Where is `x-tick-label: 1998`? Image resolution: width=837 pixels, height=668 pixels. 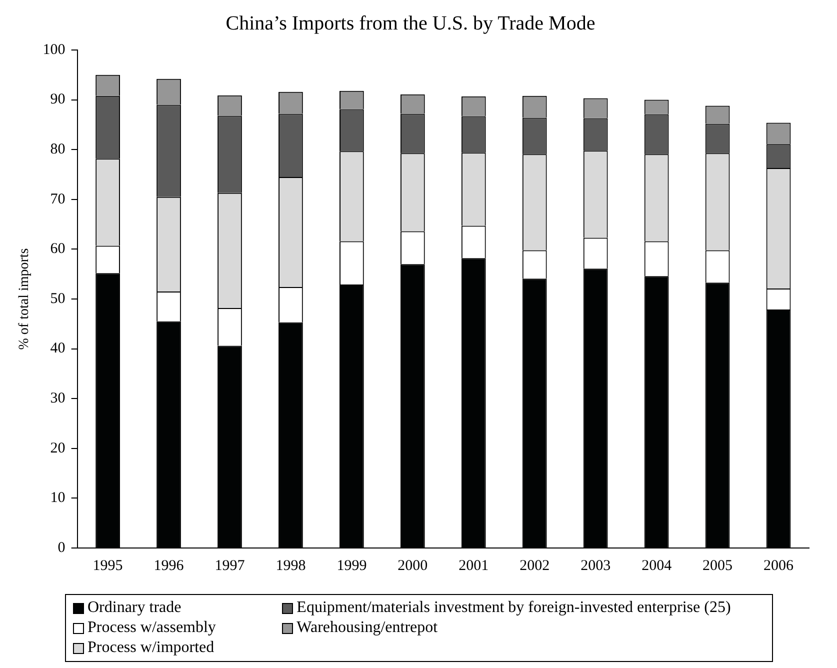
x-tick-label: 1998 is located at coordinates (291, 566).